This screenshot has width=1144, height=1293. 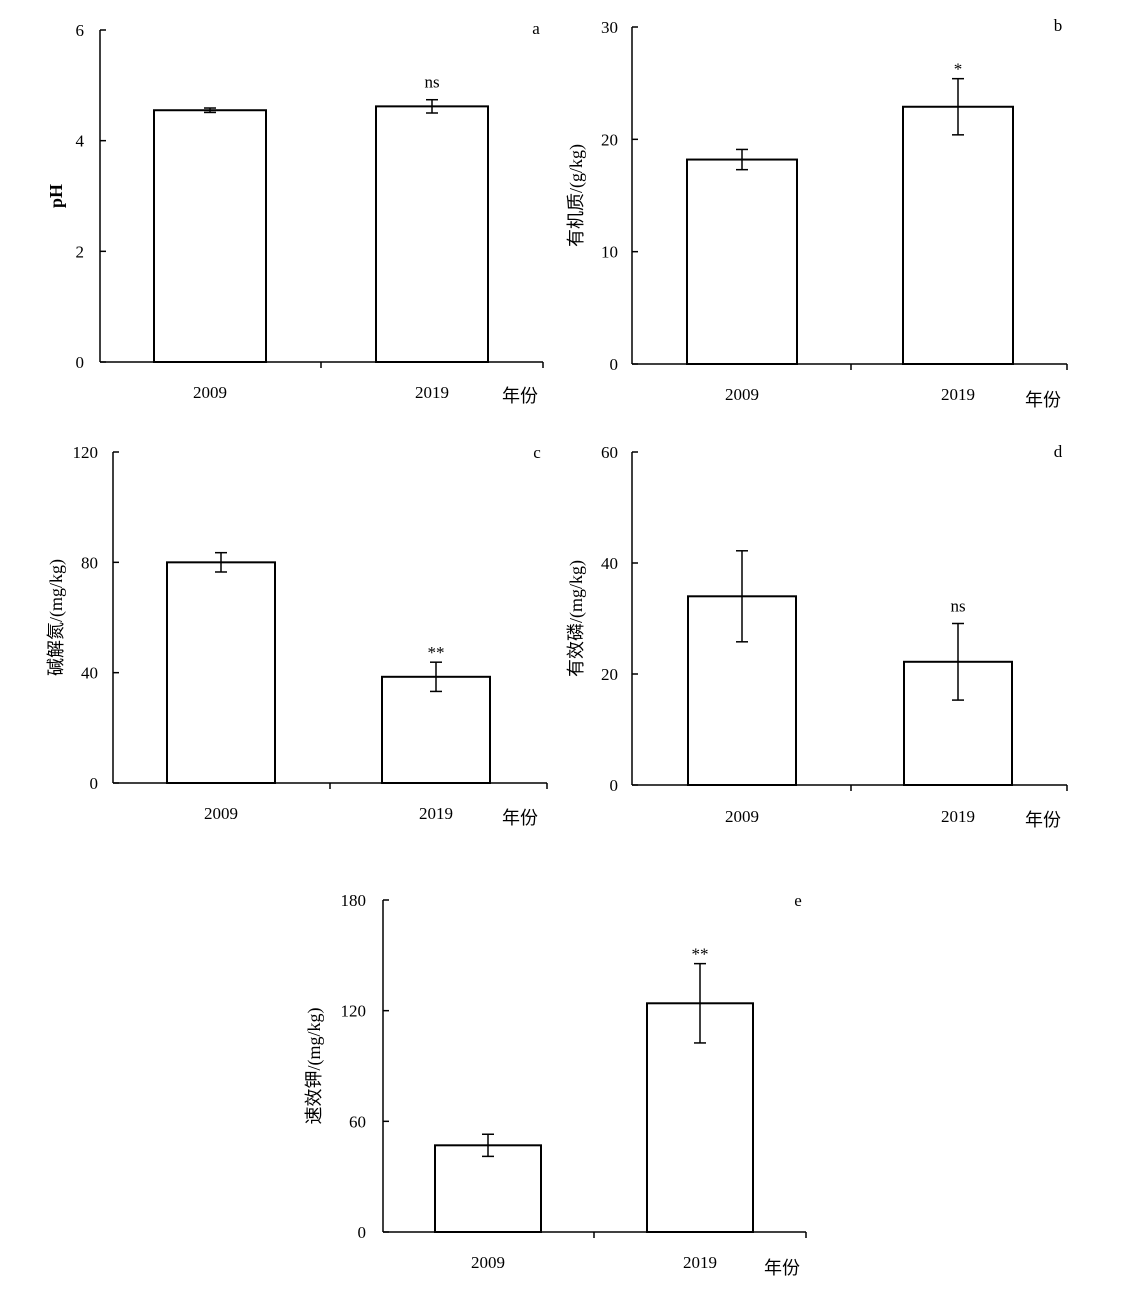 What do you see at coordinates (576, 195) in the screenshot?
I see `y-axis-label: 有机质/(g/kg)` at bounding box center [576, 195].